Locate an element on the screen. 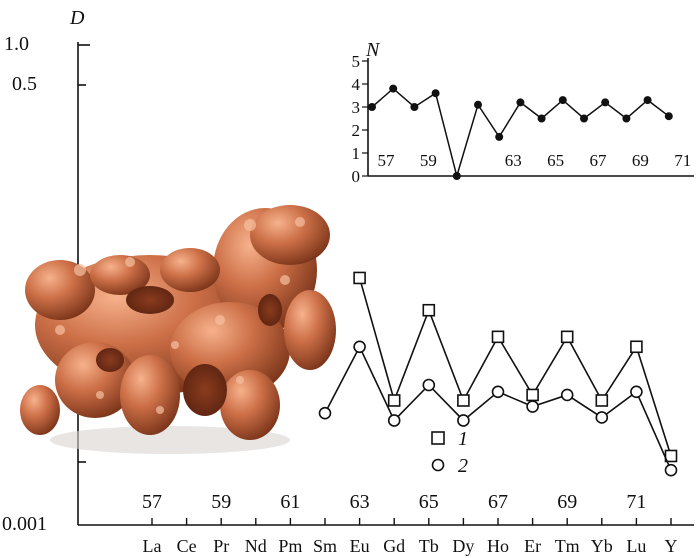  series-2-point-dy is located at coordinates (463, 420).